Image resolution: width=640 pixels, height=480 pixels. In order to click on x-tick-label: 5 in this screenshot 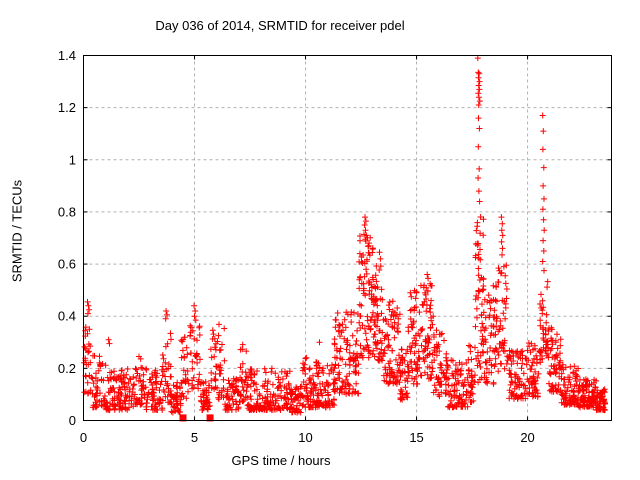, I will do `click(194, 437)`.